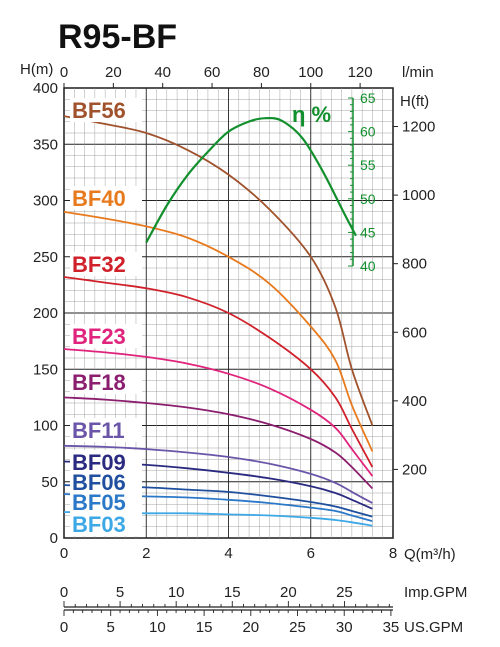 The width and height of the screenshot is (500, 647). Describe the element at coordinates (418, 72) in the screenshot. I see `x-top-axis-label: l/min` at that location.